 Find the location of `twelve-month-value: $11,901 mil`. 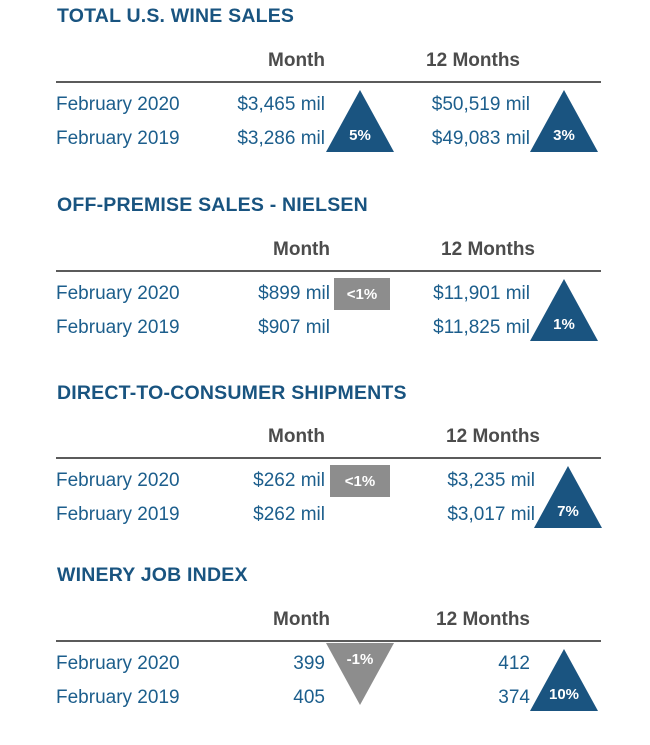

twelve-month-value: $11,901 mil is located at coordinates (481, 293).